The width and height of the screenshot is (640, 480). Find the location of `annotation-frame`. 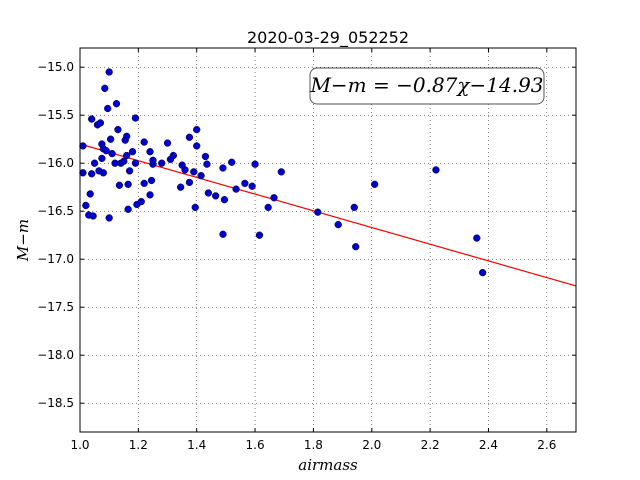

annotation-frame is located at coordinates (427, 86).